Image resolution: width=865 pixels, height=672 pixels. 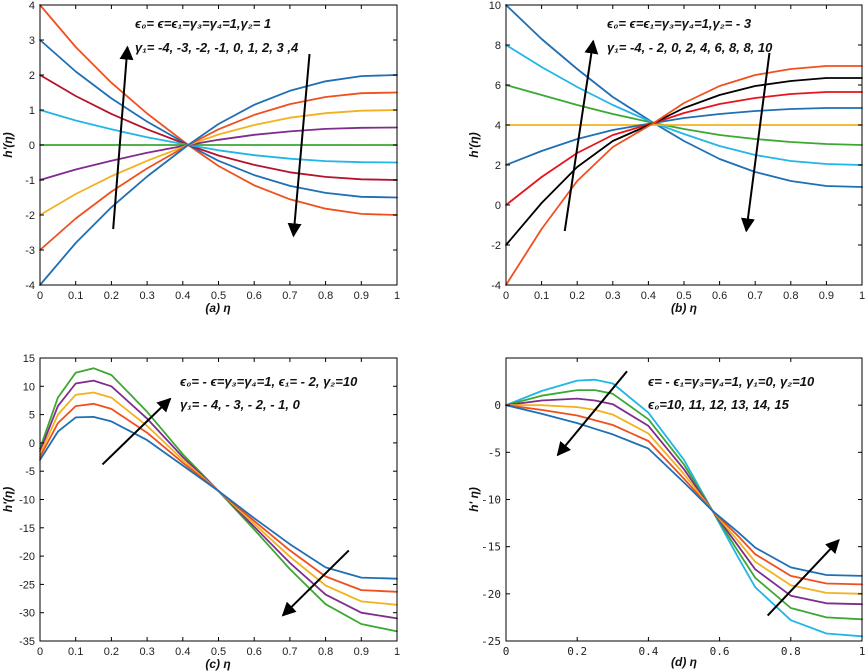 I want to click on y-tick-label-d: -10, so click(x=491, y=500).